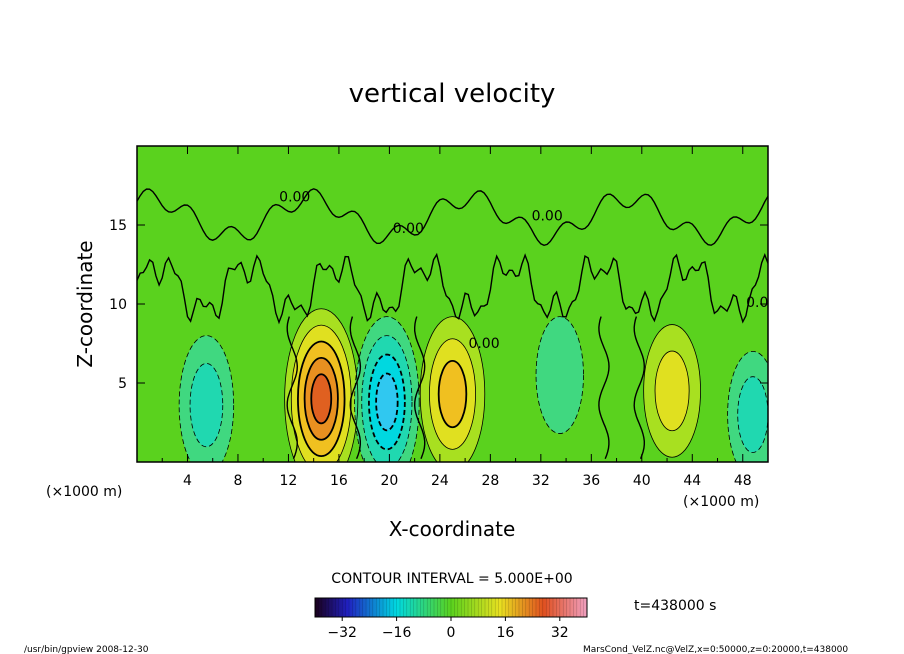  I want to click on x-tick-label: 28, so click(490, 481).